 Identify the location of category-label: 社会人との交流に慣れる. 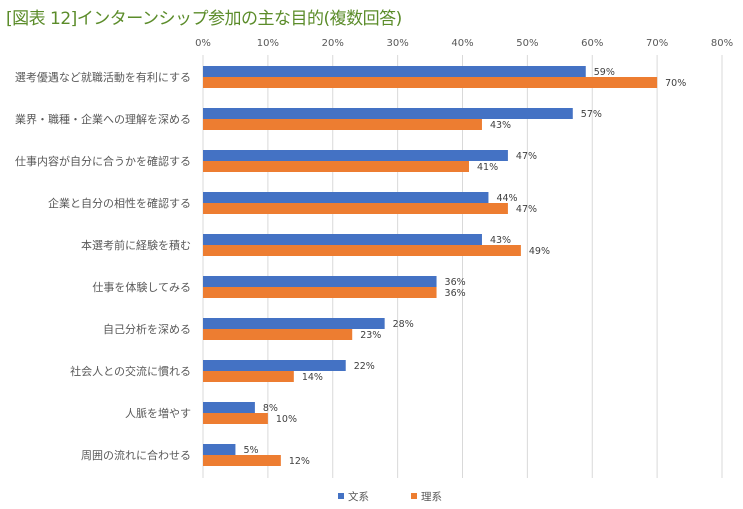
(130, 371).